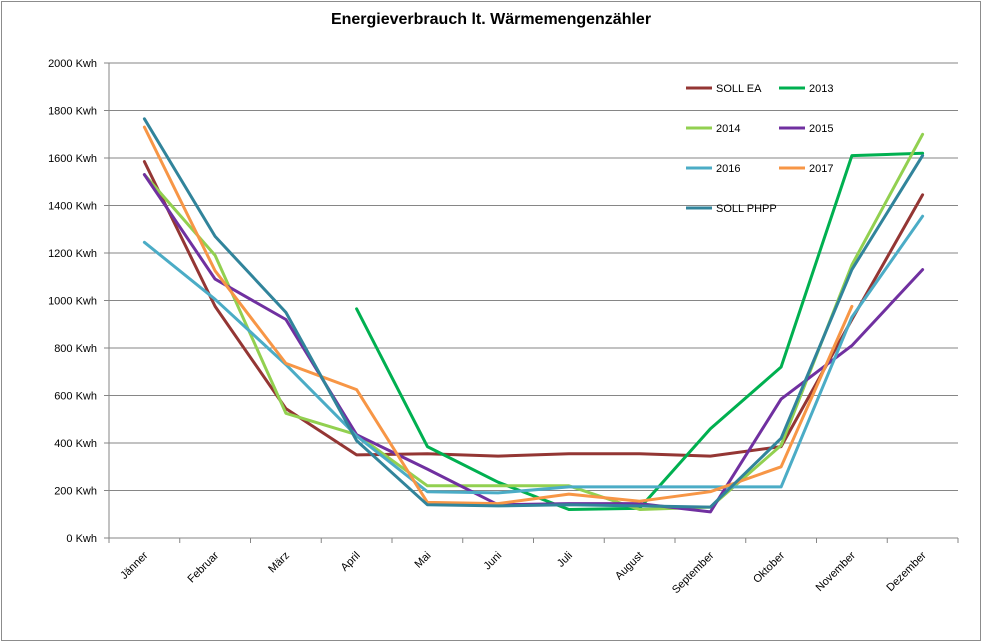 The image size is (982, 642). What do you see at coordinates (351, 562) in the screenshot?
I see `x-tick-label: April` at bounding box center [351, 562].